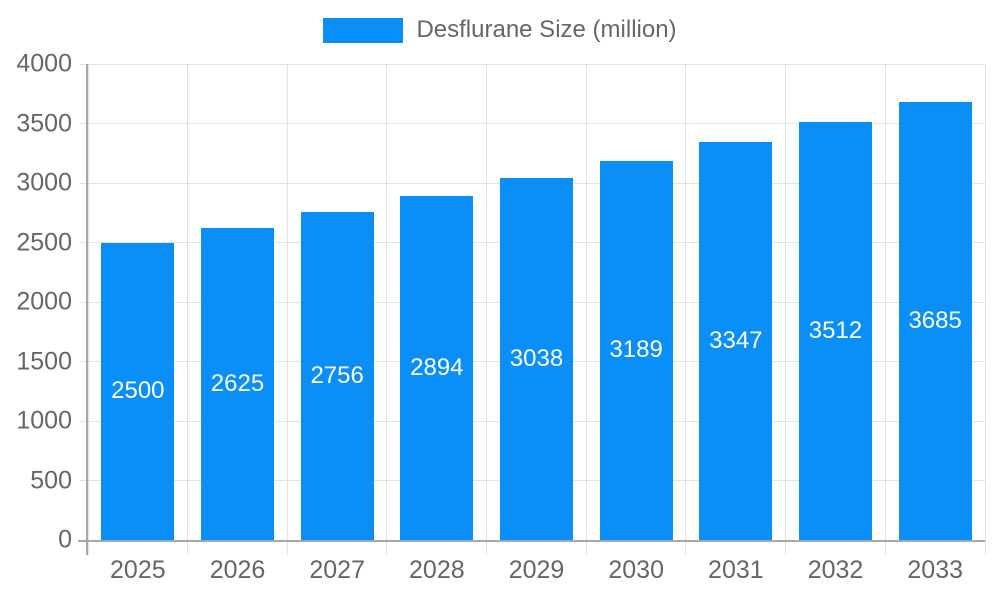  I want to click on x-axis-line, so click(531, 541).